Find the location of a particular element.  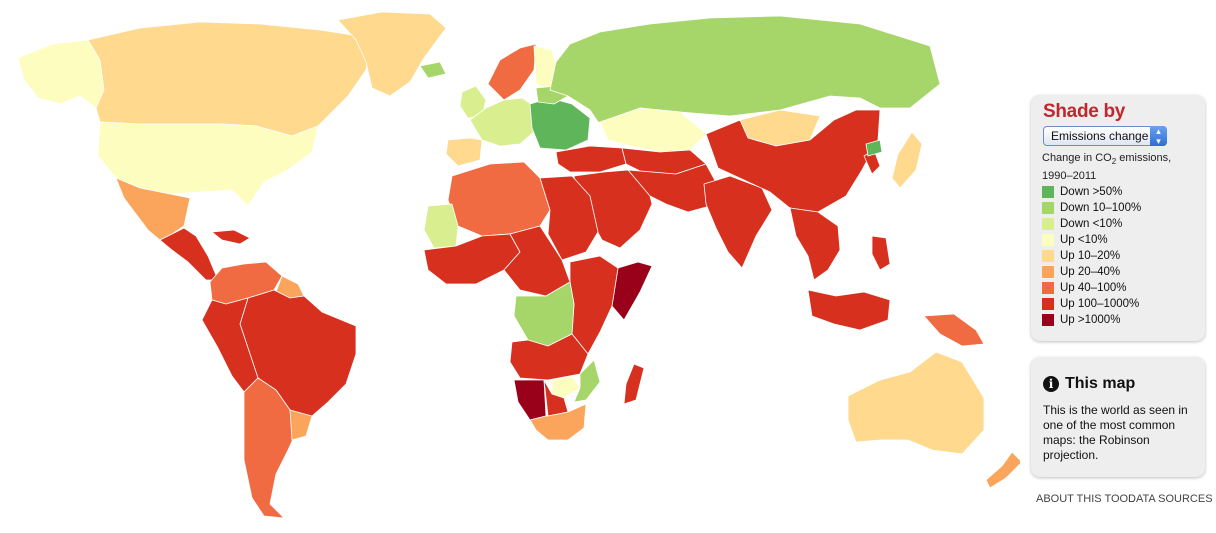

legend-subtitle-rest: emissions, 1990–2011 is located at coordinates (1107, 167).